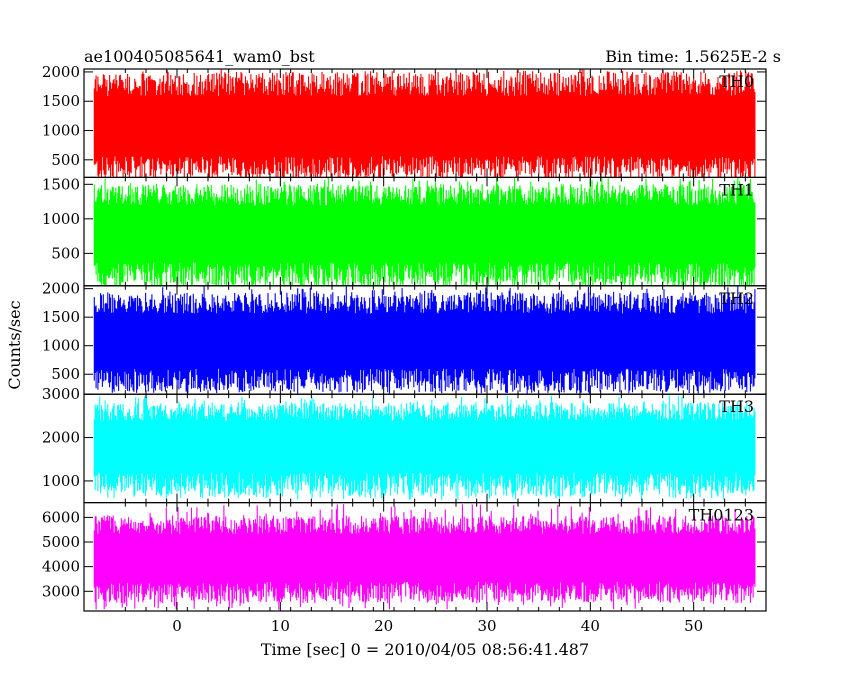  Describe the element at coordinates (383, 626) in the screenshot. I see `x-tick-label: 20` at that location.